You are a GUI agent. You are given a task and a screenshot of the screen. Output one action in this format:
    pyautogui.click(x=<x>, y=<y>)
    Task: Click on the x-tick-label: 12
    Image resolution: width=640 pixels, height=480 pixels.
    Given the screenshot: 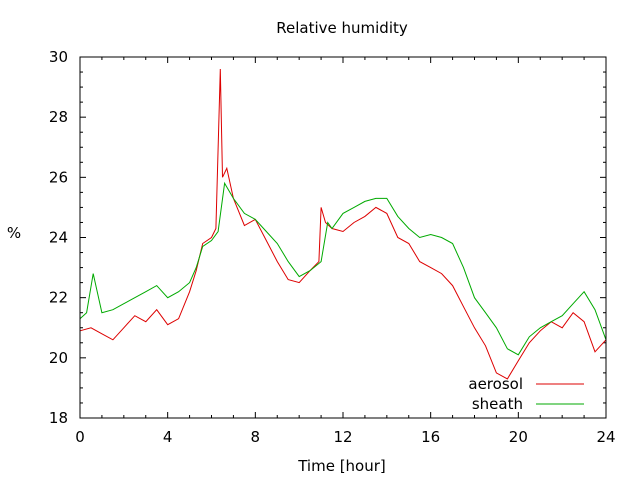 What is the action you would take?
    pyautogui.click(x=342, y=437)
    